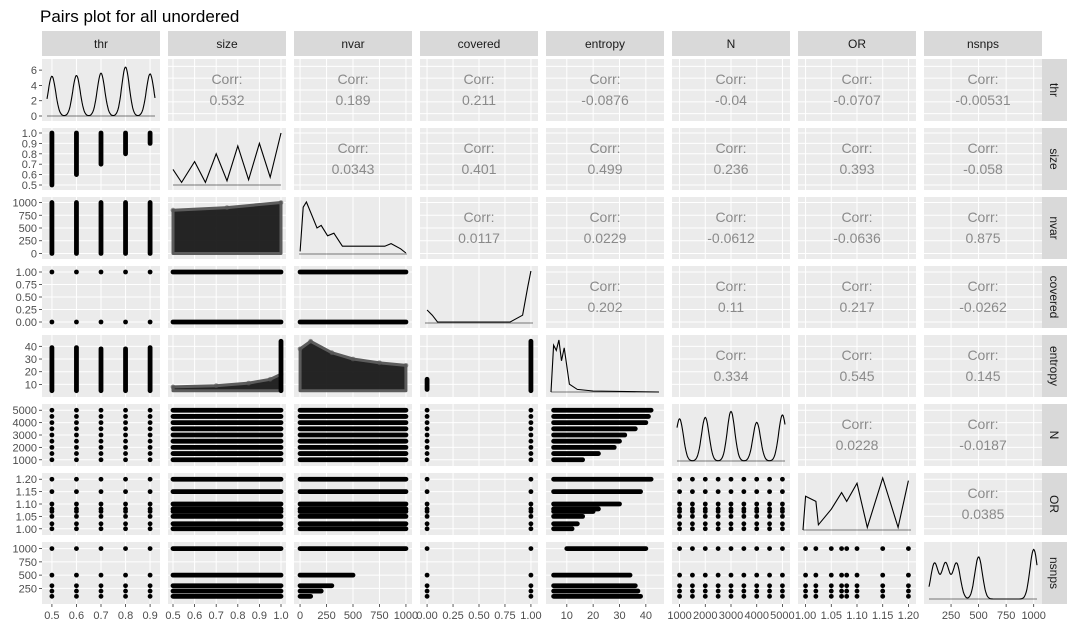 The width and height of the screenshot is (1071, 634). What do you see at coordinates (1054, 366) in the screenshot?
I see `strip-right-entropy` at bounding box center [1054, 366].